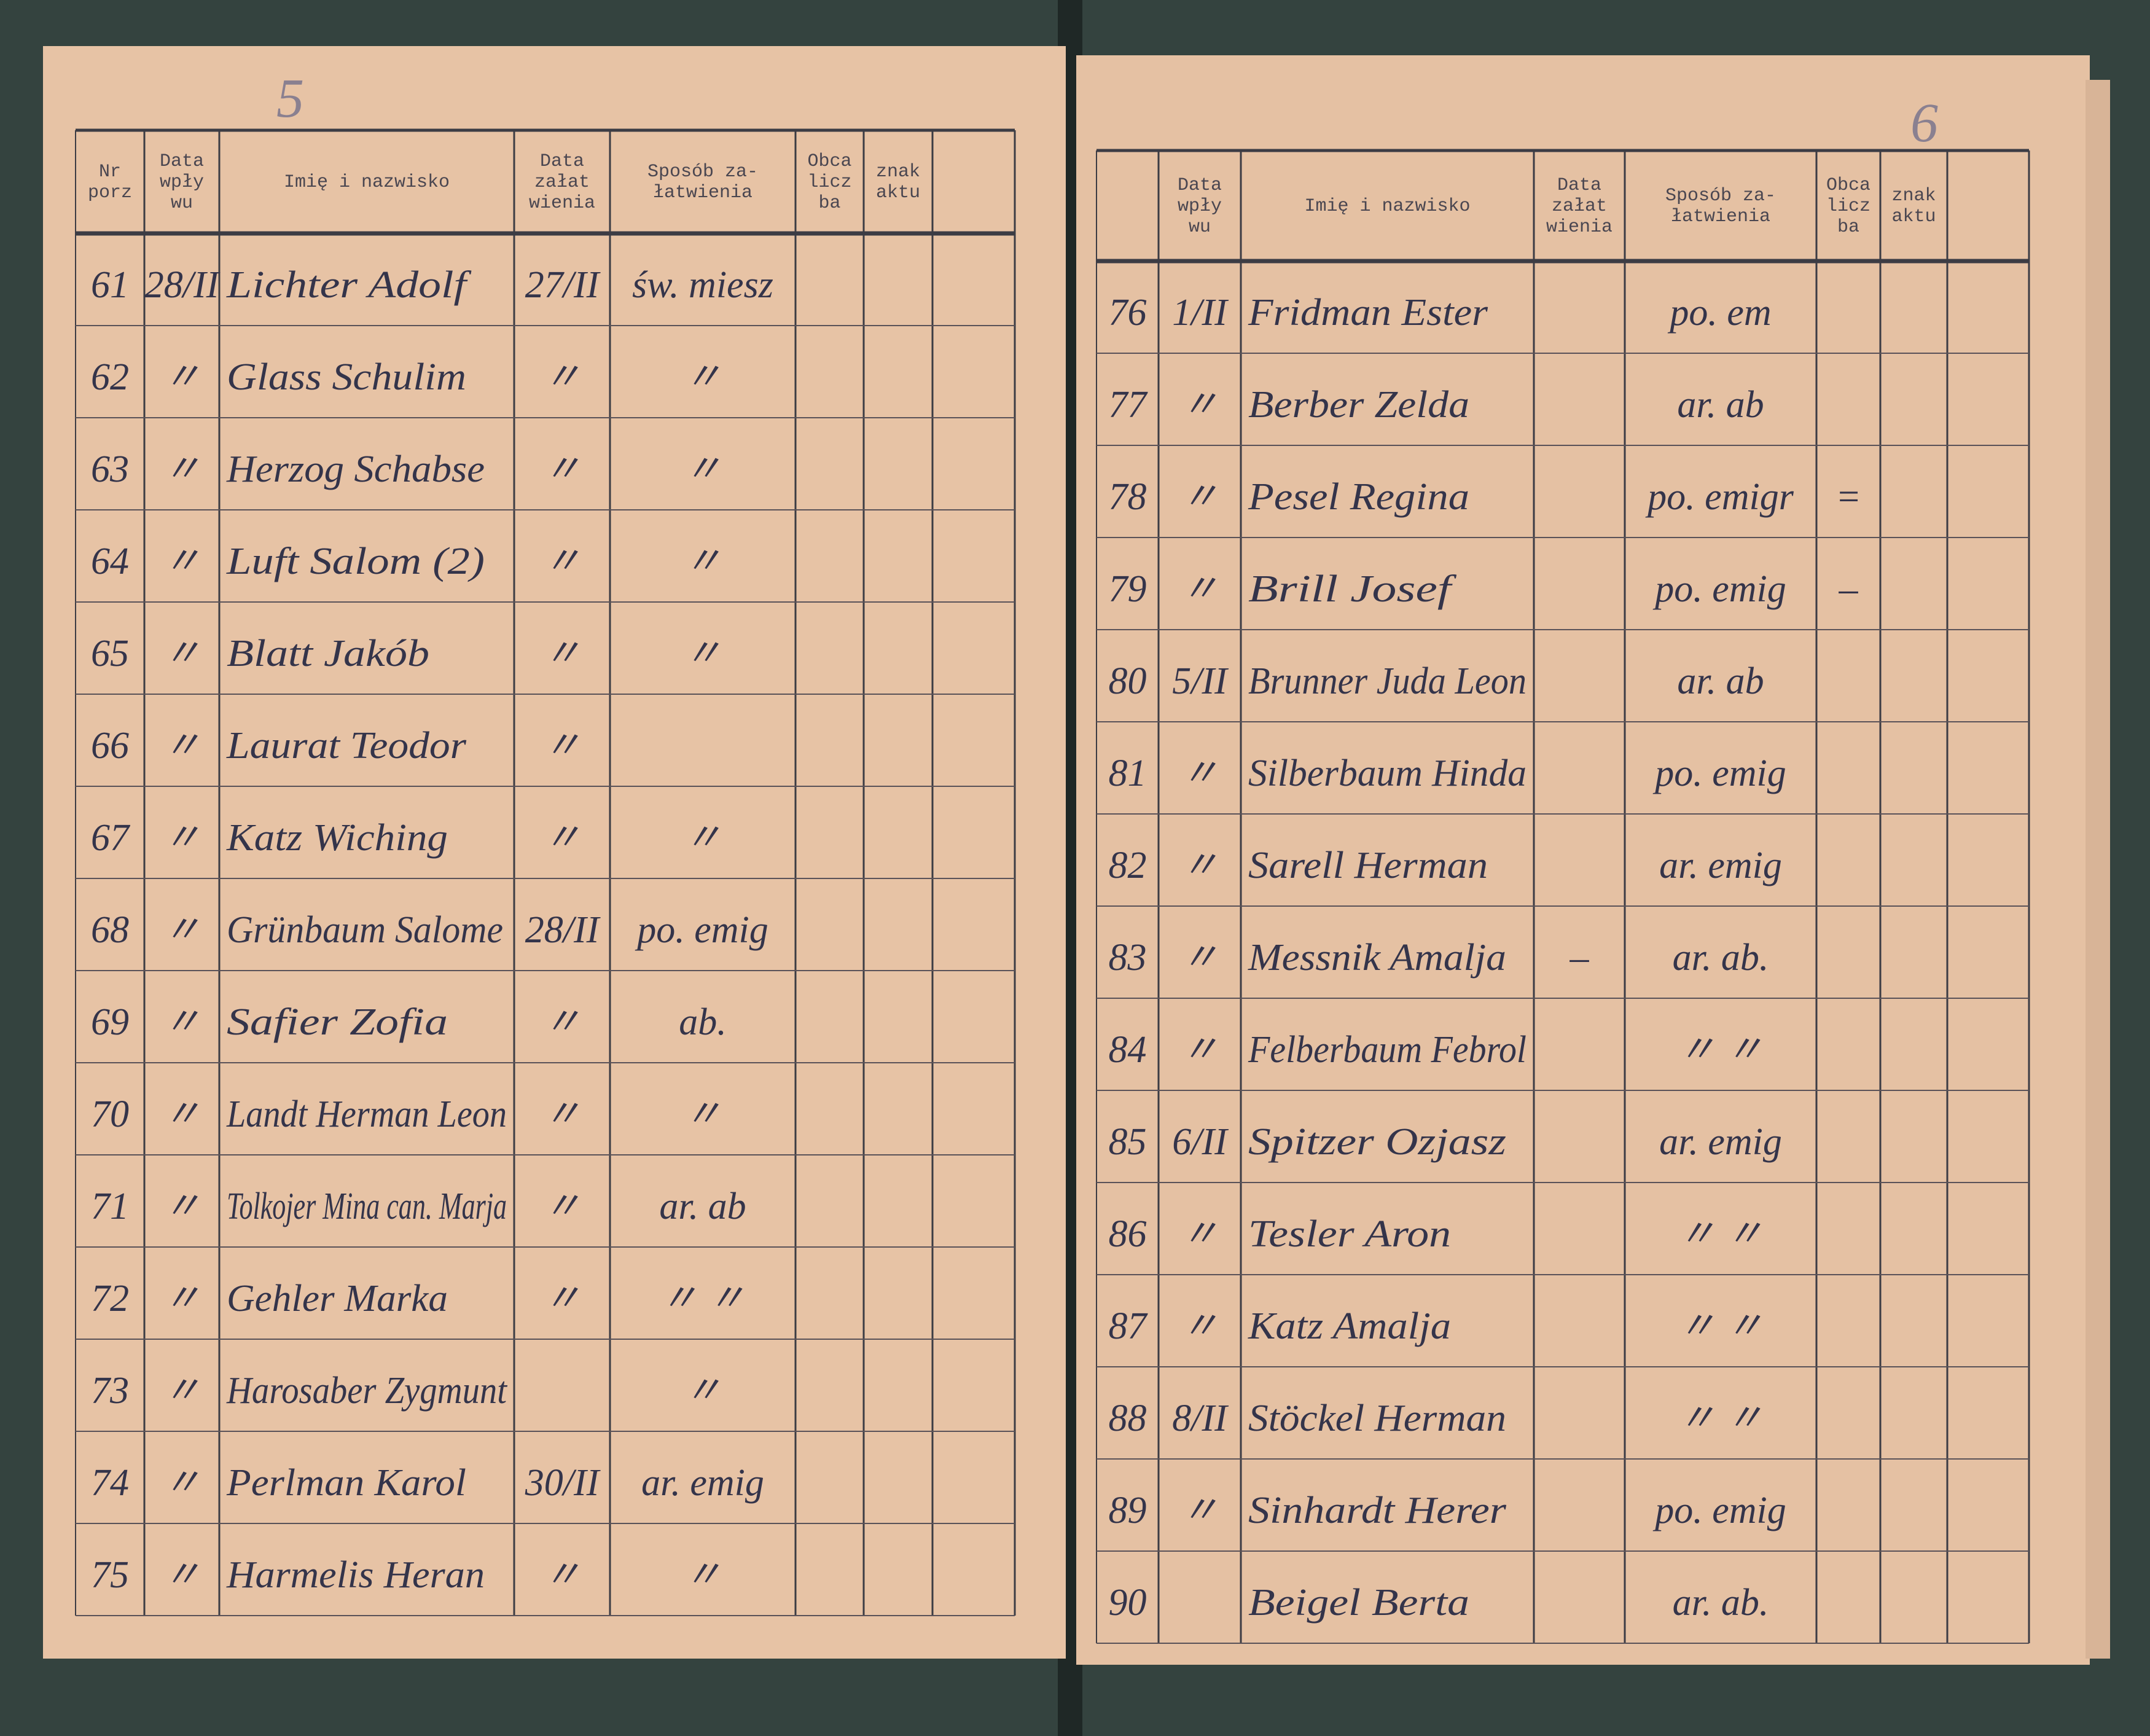 The width and height of the screenshot is (2150, 1736). Describe the element at coordinates (1128, 1511) in the screenshot. I see `cell-nr: 89` at that location.